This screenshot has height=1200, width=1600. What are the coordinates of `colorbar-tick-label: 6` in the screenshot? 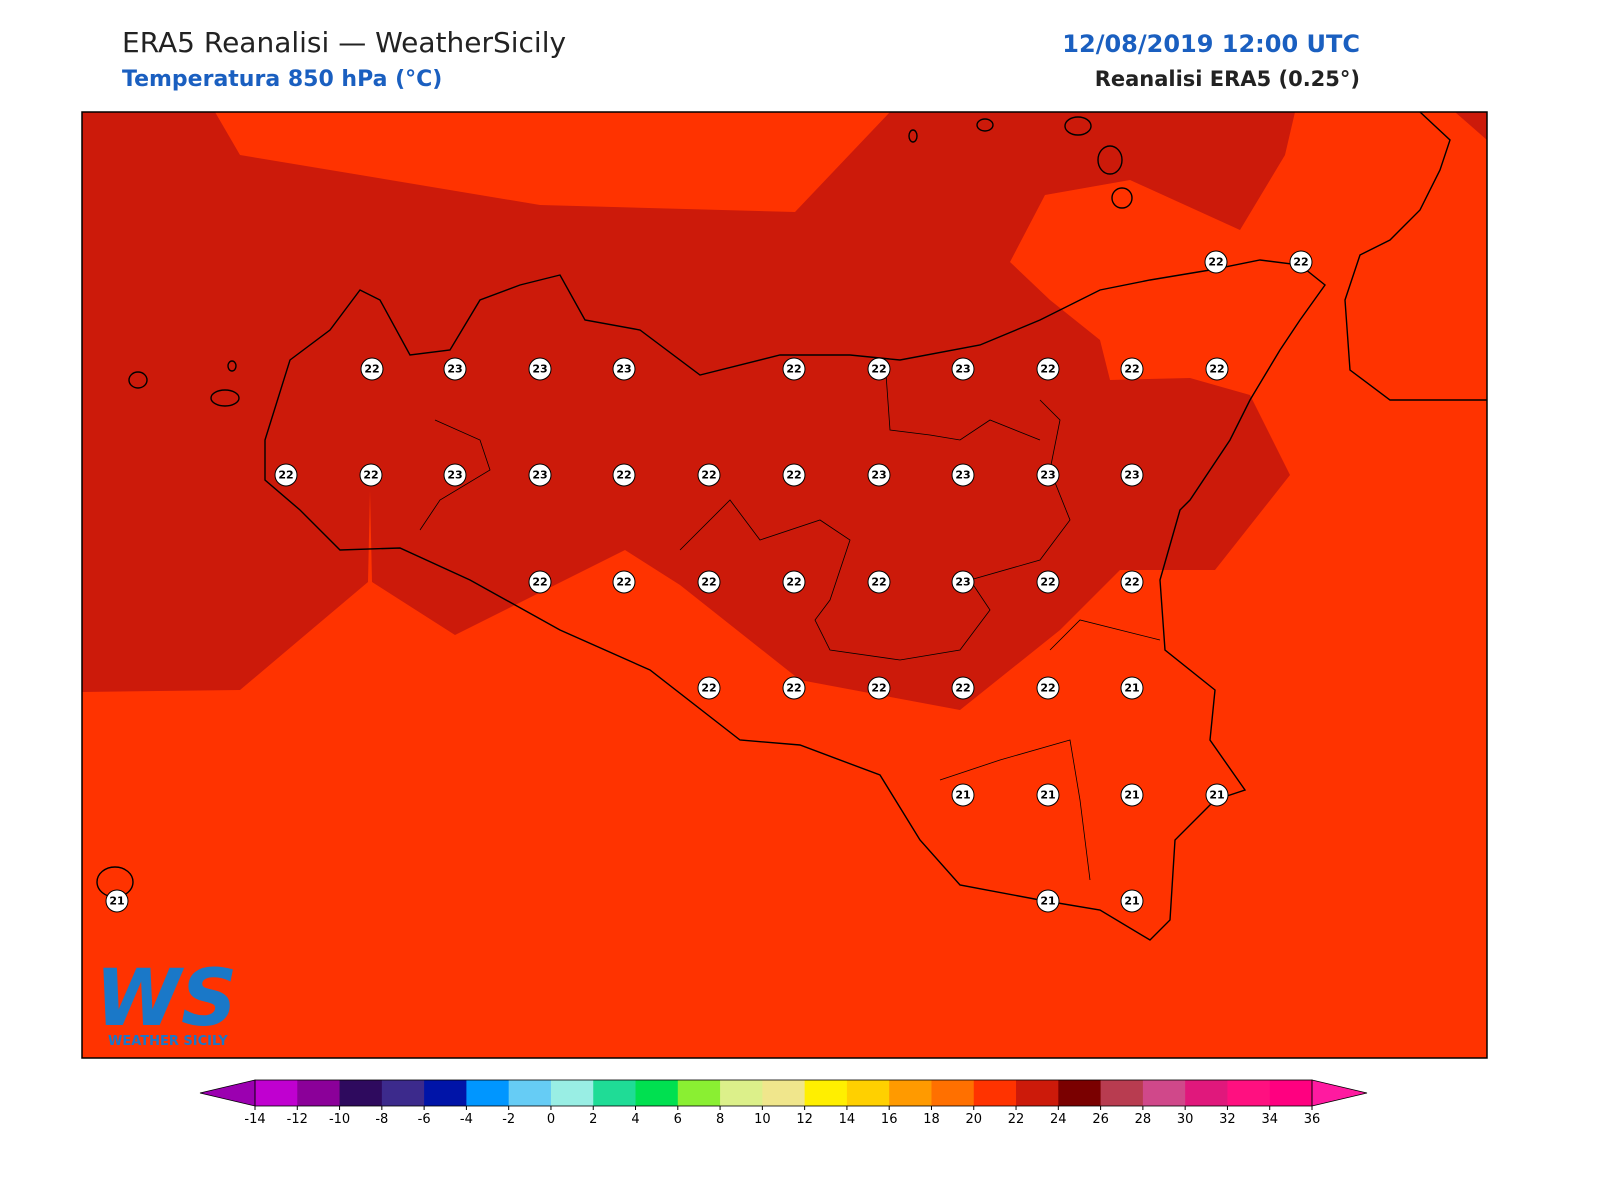 It's located at (678, 1119).